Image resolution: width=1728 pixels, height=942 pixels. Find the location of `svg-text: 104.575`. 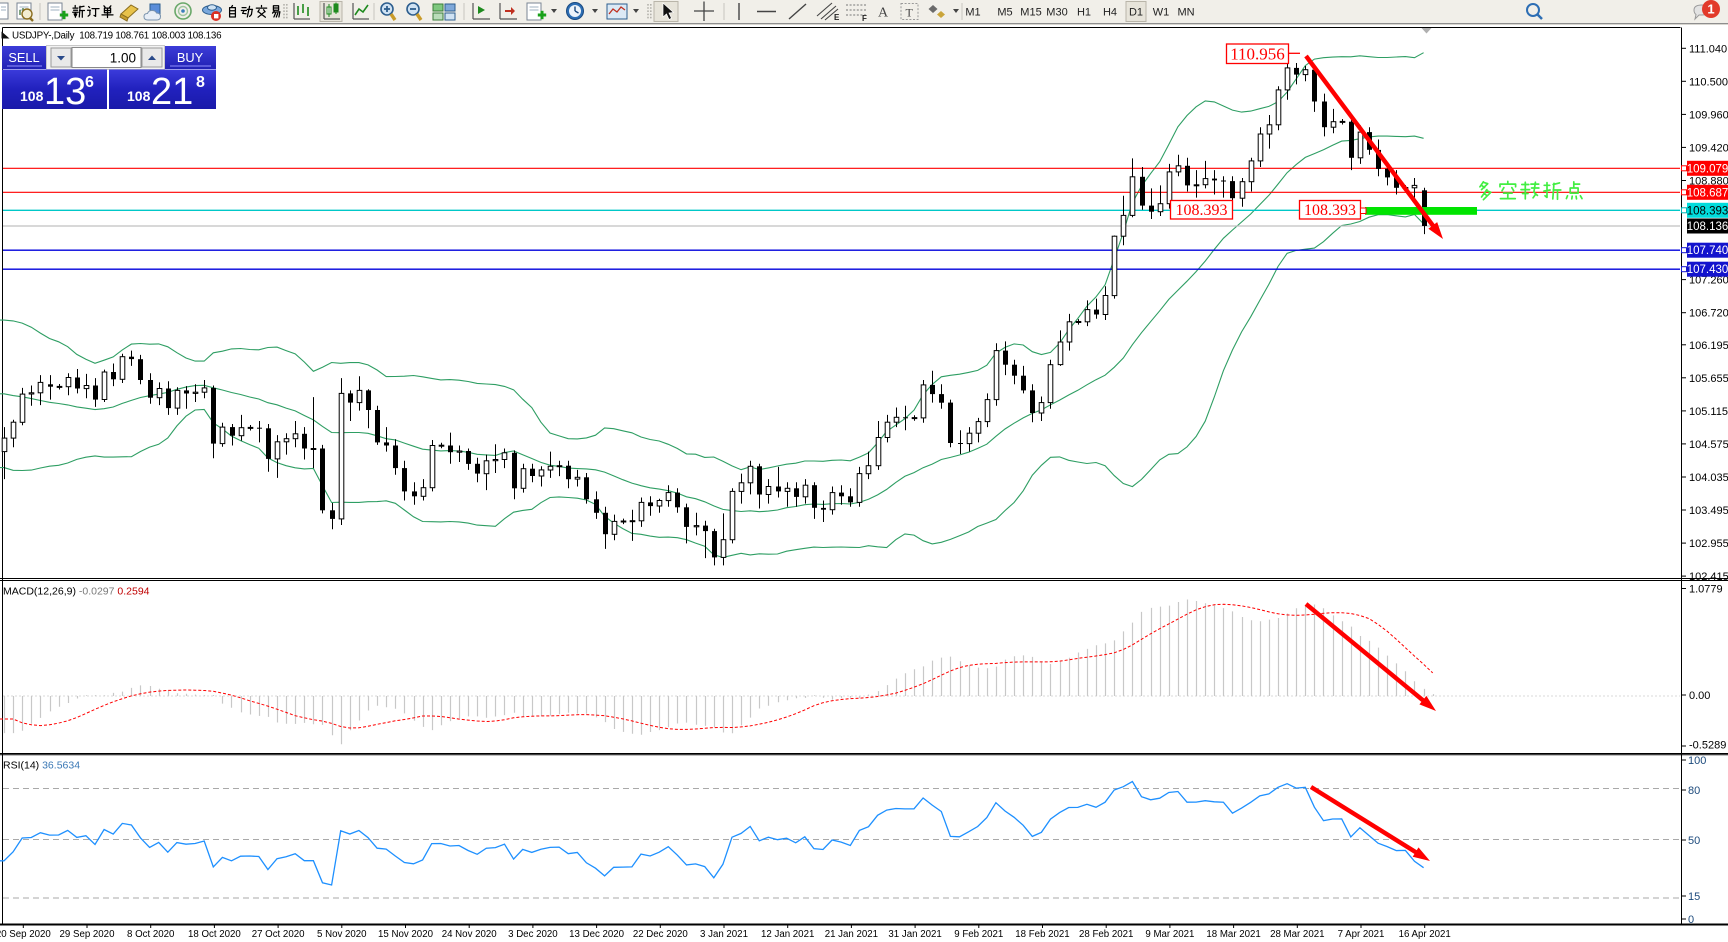

svg-text: 104.575 is located at coordinates (1708, 445).